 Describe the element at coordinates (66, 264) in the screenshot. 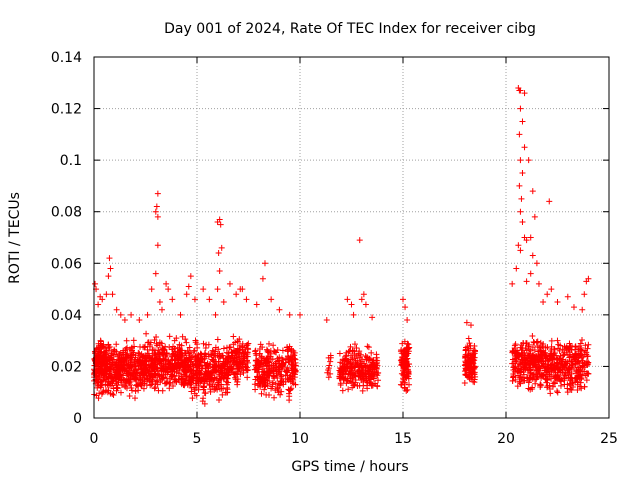

I see `y-tick-label: 0.06` at that location.